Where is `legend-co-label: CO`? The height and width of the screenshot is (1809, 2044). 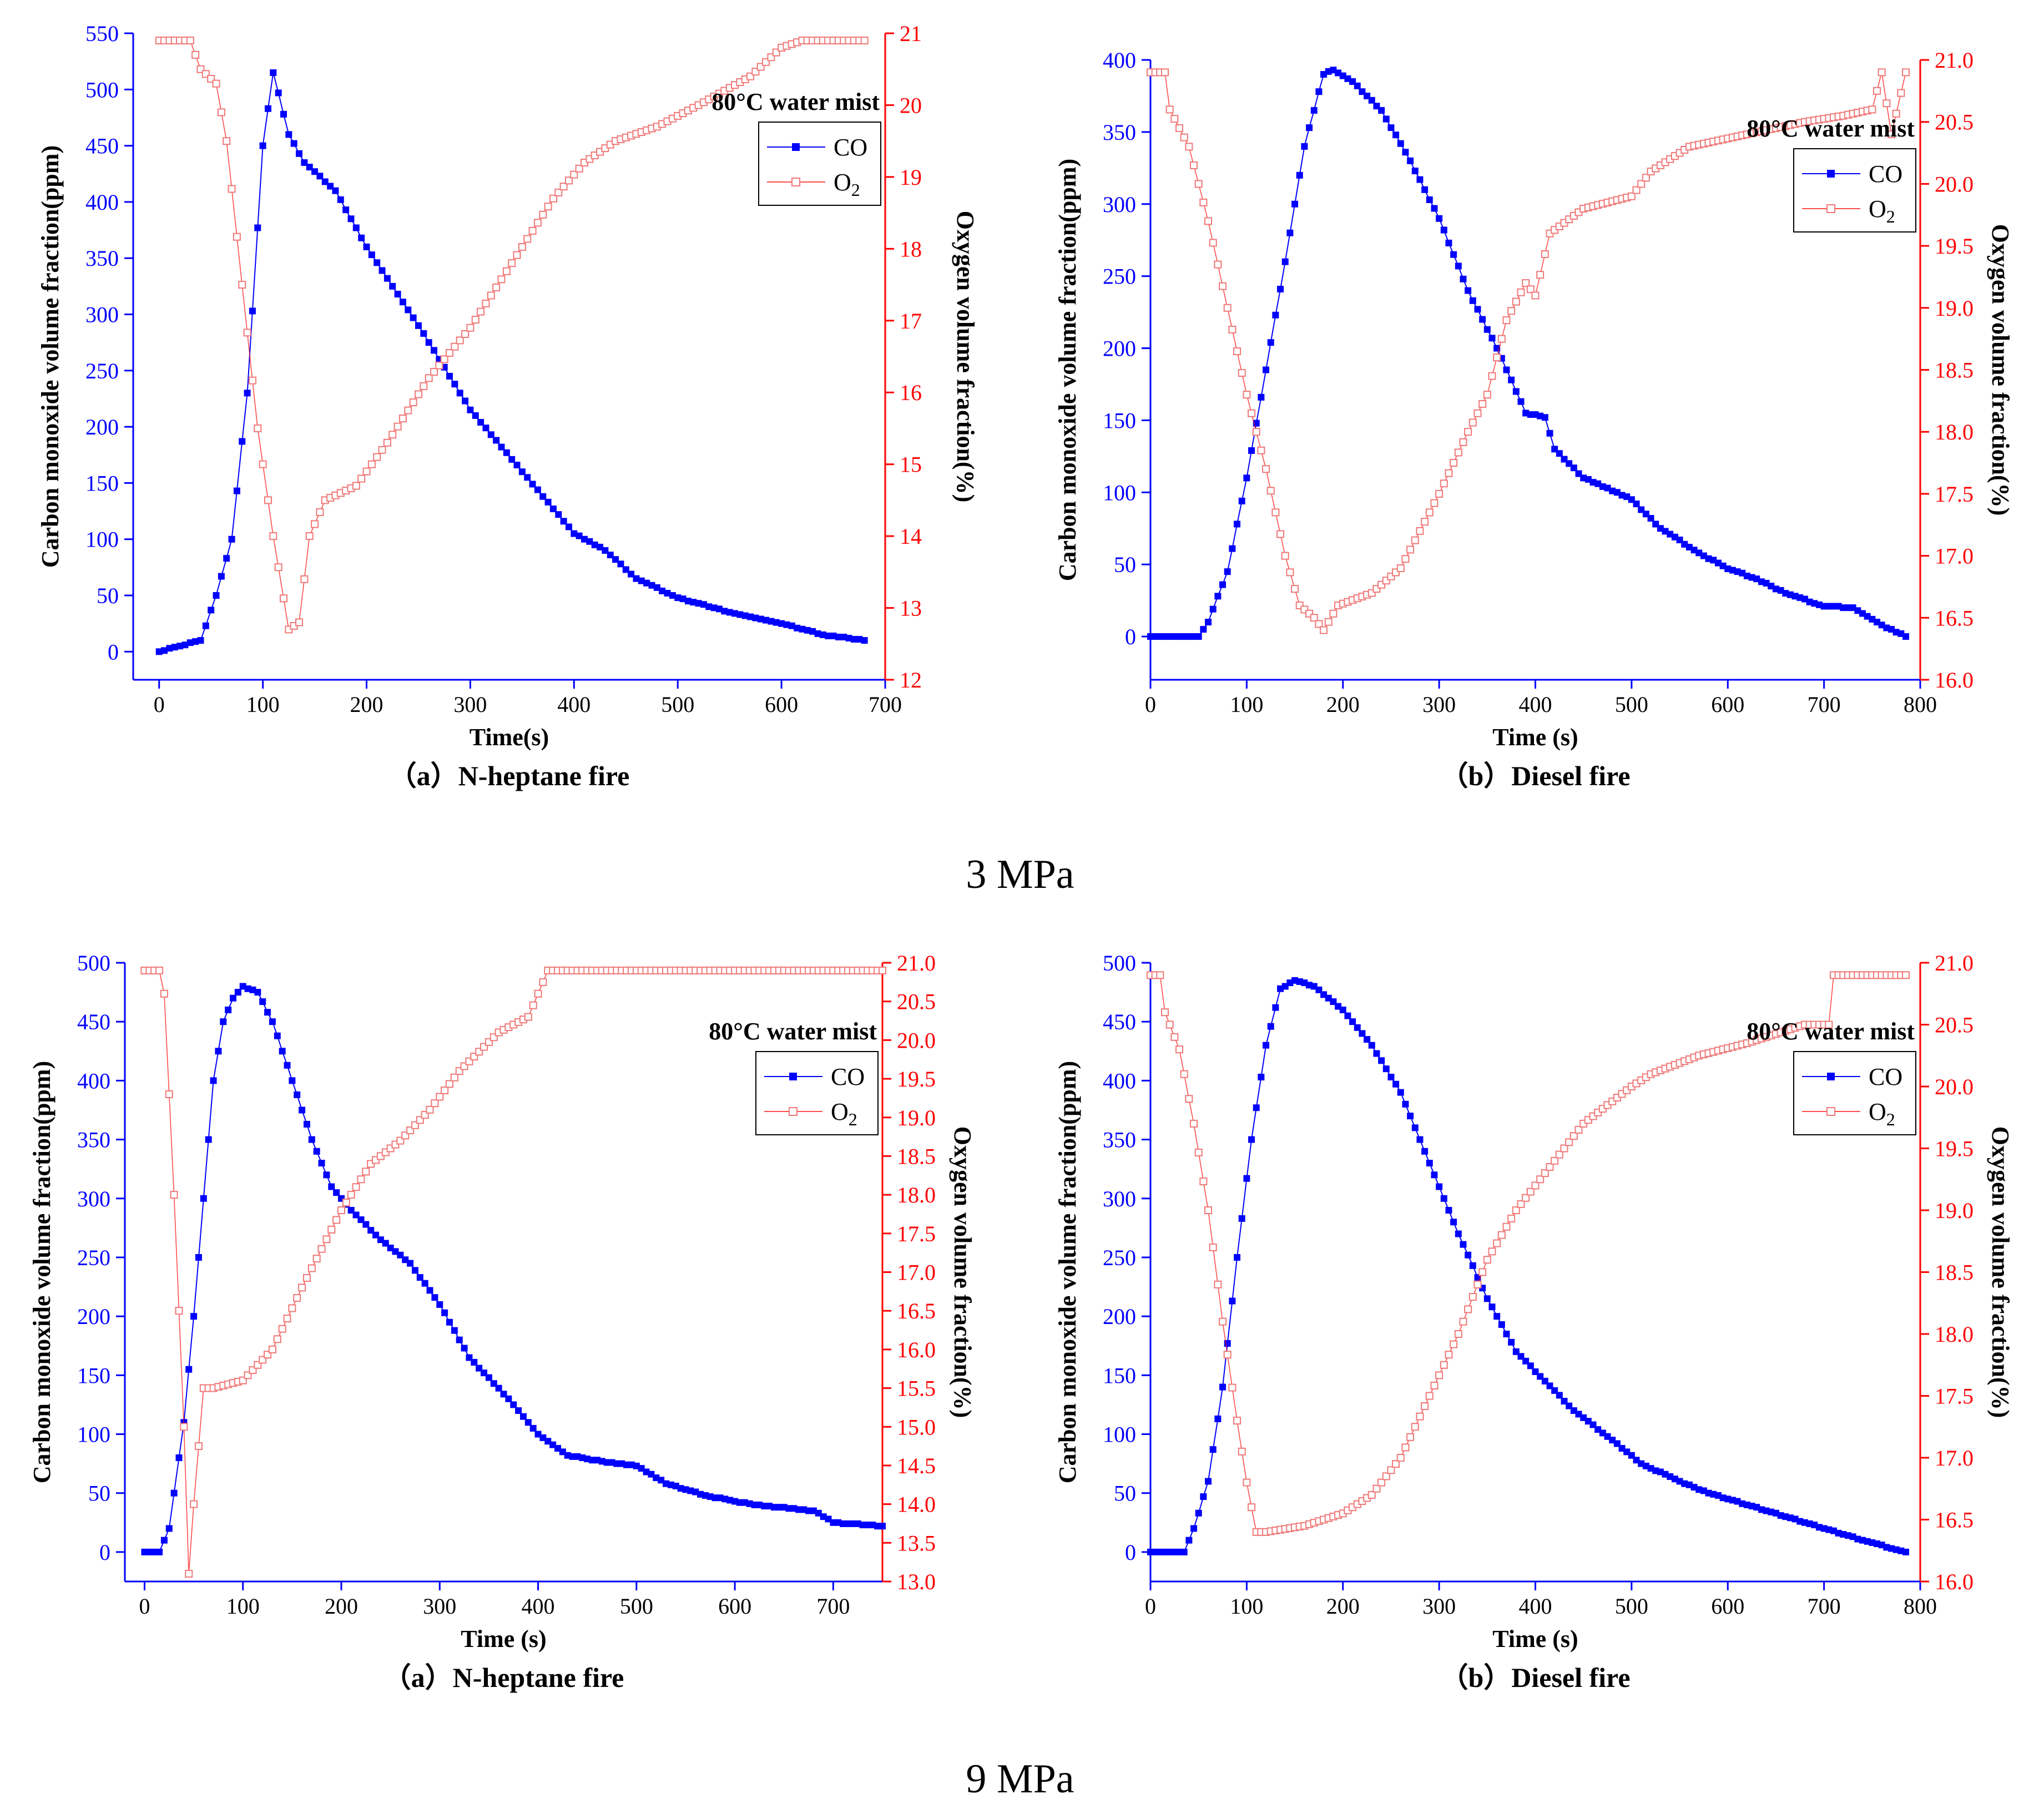
legend-co-label: CO is located at coordinates (1886, 174).